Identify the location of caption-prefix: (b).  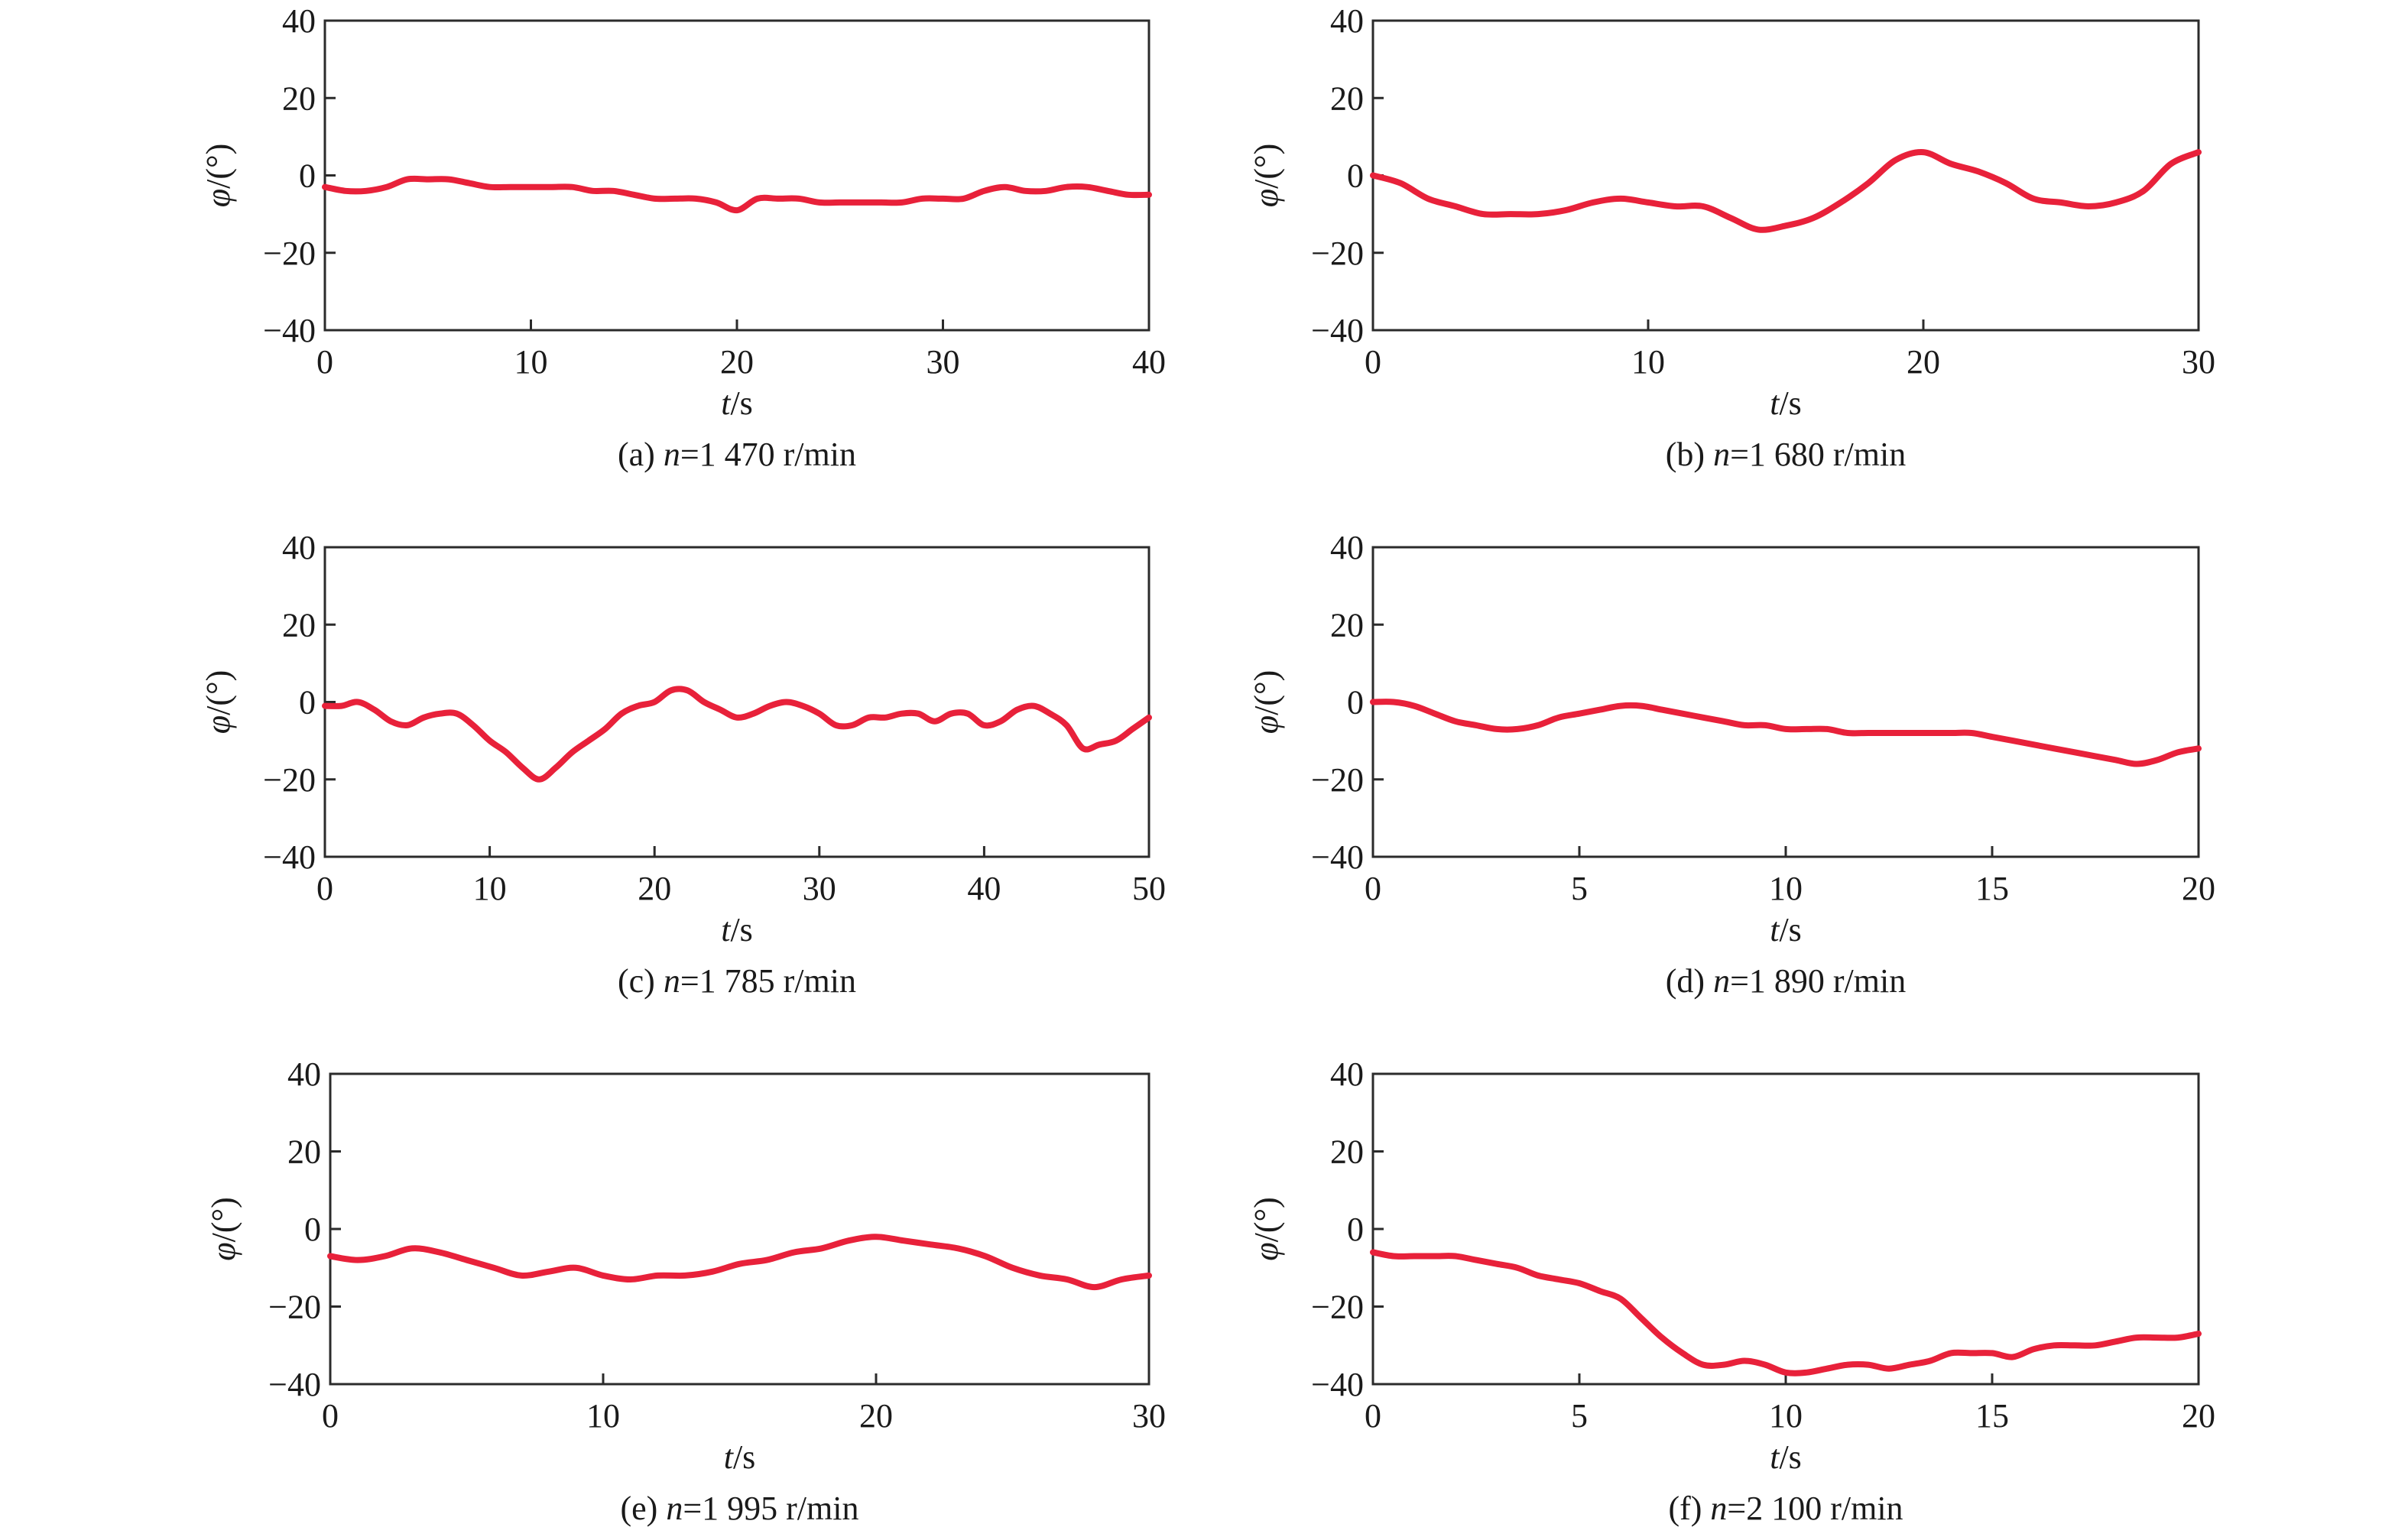
(1690, 454).